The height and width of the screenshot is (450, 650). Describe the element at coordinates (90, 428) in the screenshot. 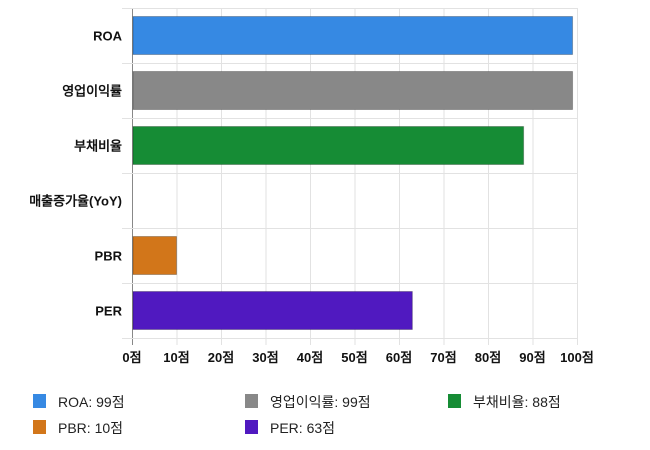

I see `legend-label: PBR: 10점` at that location.